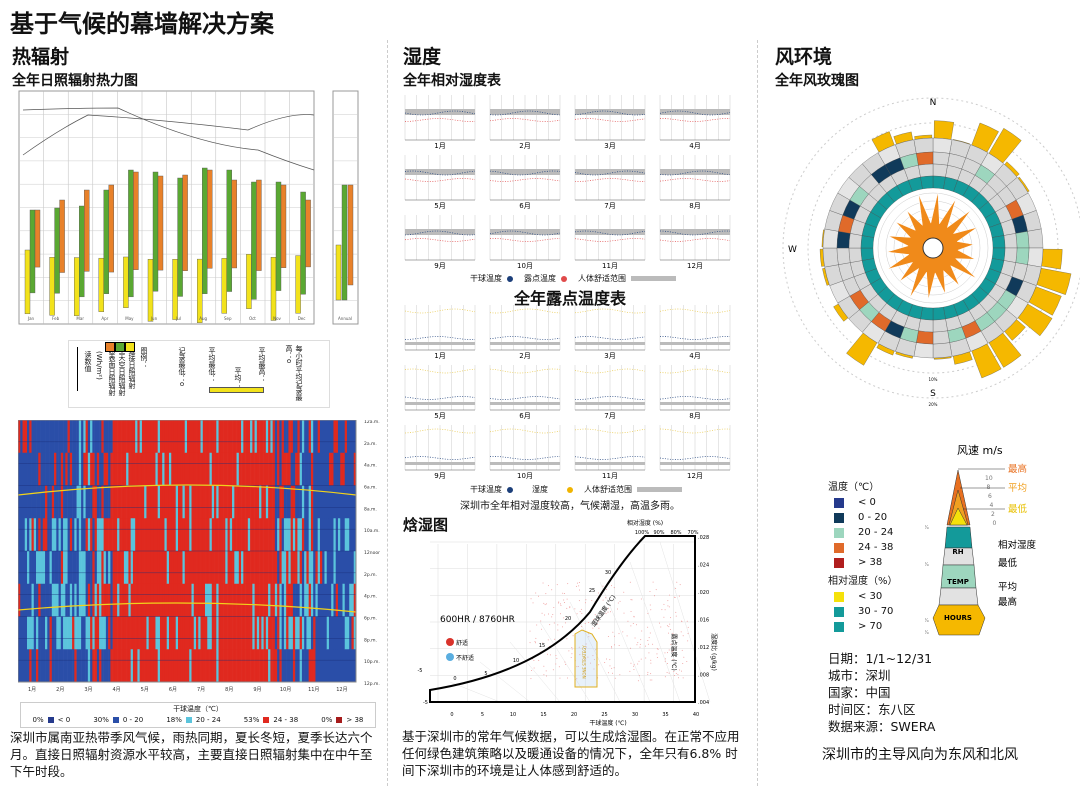 This screenshot has height=791, width=1080. Describe the element at coordinates (920, 755) in the screenshot. I see `wind-conclusion: 深圳市的主导风向为东风和北风` at that location.